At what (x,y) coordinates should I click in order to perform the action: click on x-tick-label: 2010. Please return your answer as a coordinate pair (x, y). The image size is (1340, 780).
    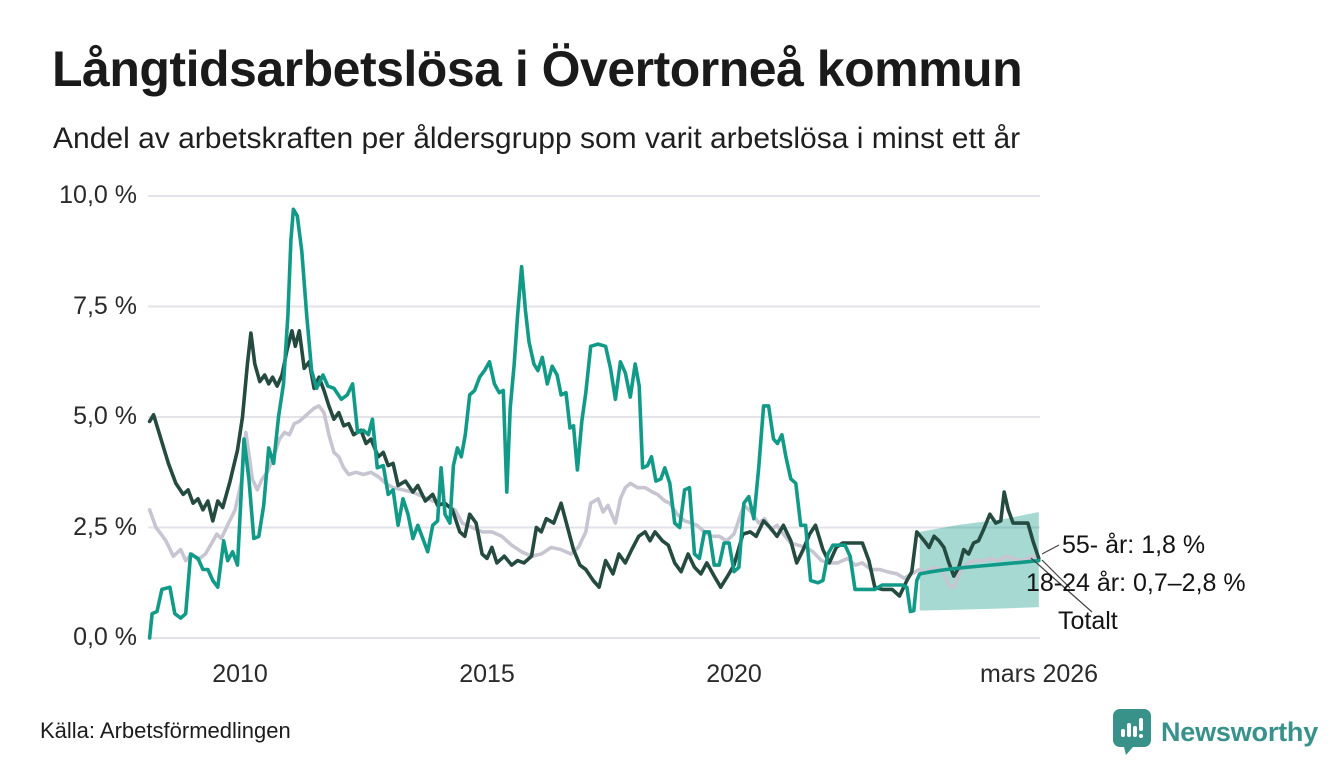
    Looking at the image, I should click on (240, 674).